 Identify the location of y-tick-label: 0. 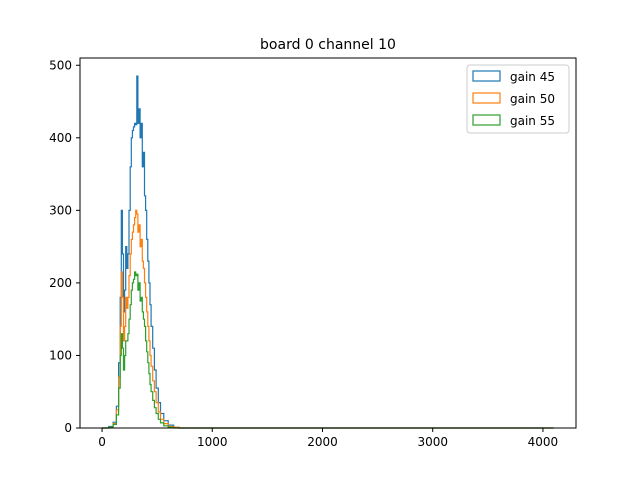
(68, 428).